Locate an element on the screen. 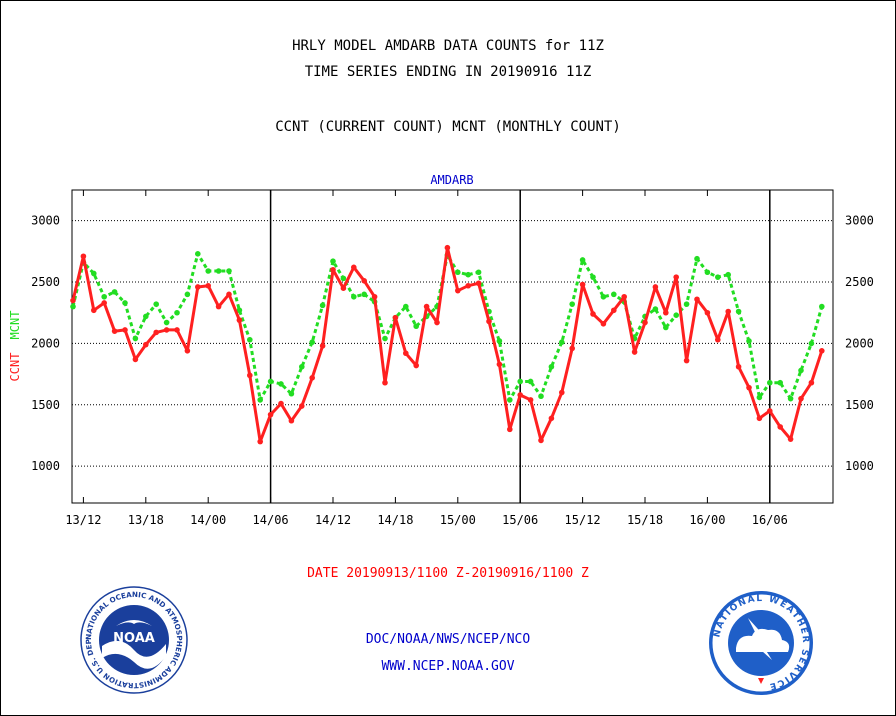 This screenshot has width=896, height=716. chart-title-line2: TIME SERIES ENDING IN 20190916 11Z is located at coordinates (448, 72).